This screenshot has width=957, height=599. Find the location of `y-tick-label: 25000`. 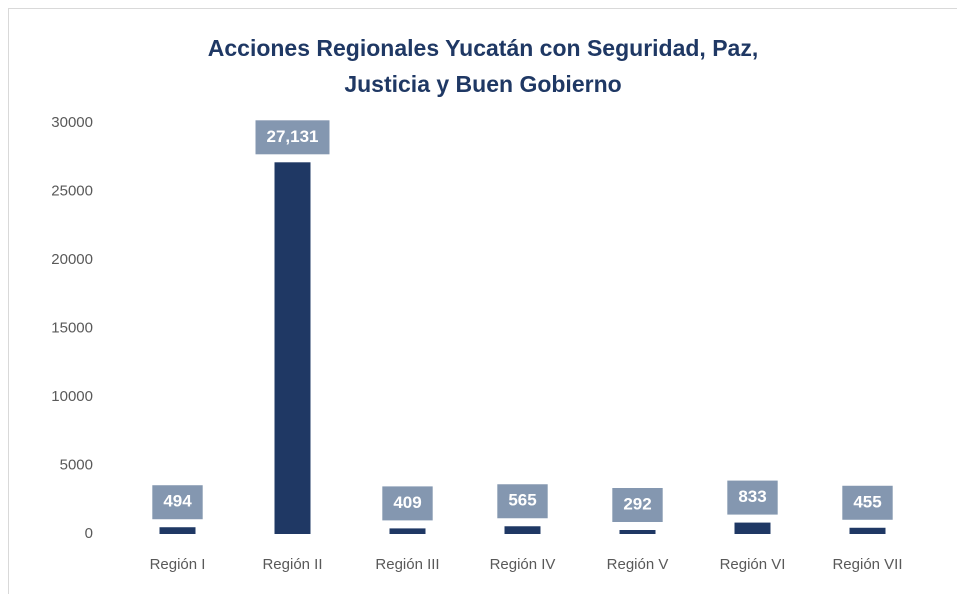

y-tick-label: 25000 is located at coordinates (72, 190).